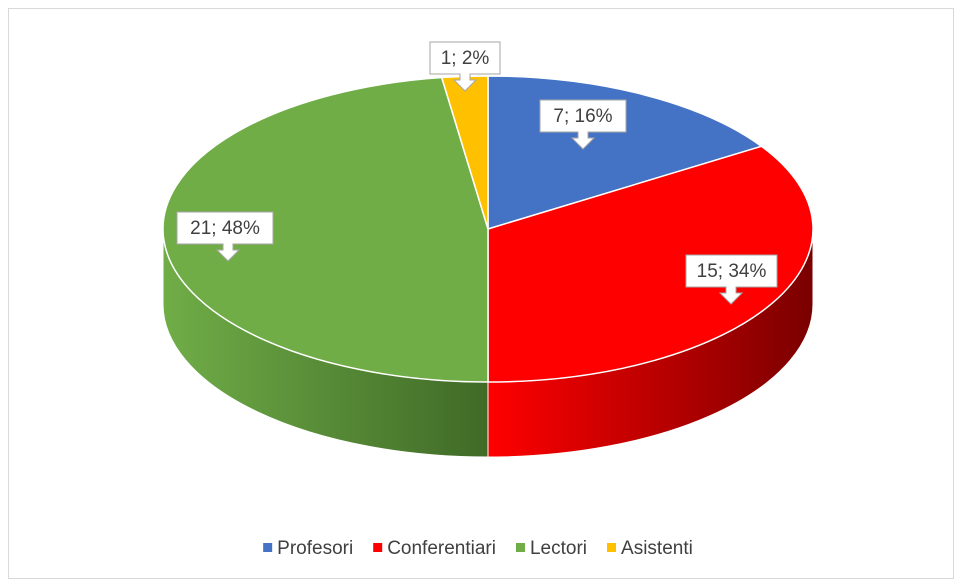  What do you see at coordinates (732, 271) in the screenshot?
I see `data-label: 15; 34%` at bounding box center [732, 271].